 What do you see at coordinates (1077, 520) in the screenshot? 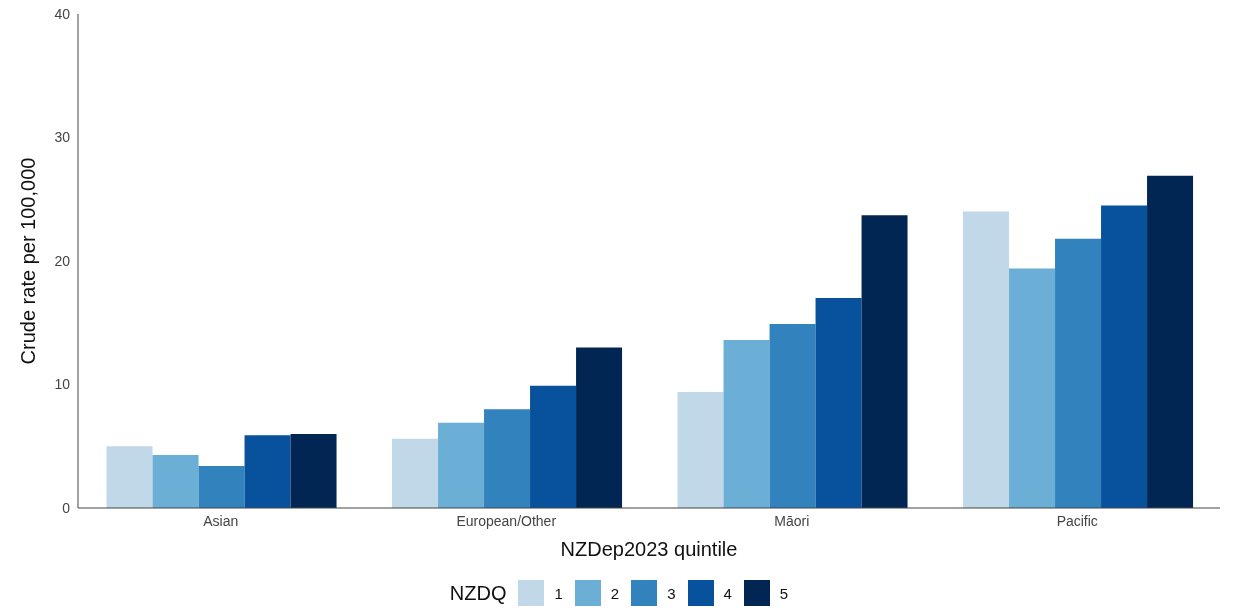
I see `x-tick-label: Pacific` at bounding box center [1077, 520].